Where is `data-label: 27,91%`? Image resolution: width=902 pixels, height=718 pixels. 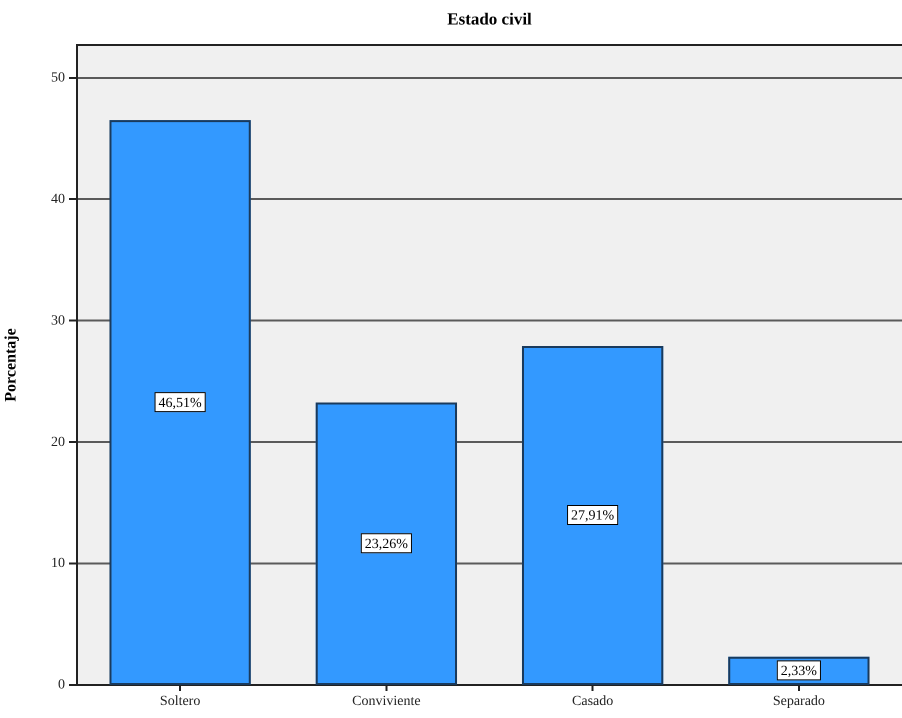 data-label: 27,91% is located at coordinates (593, 516).